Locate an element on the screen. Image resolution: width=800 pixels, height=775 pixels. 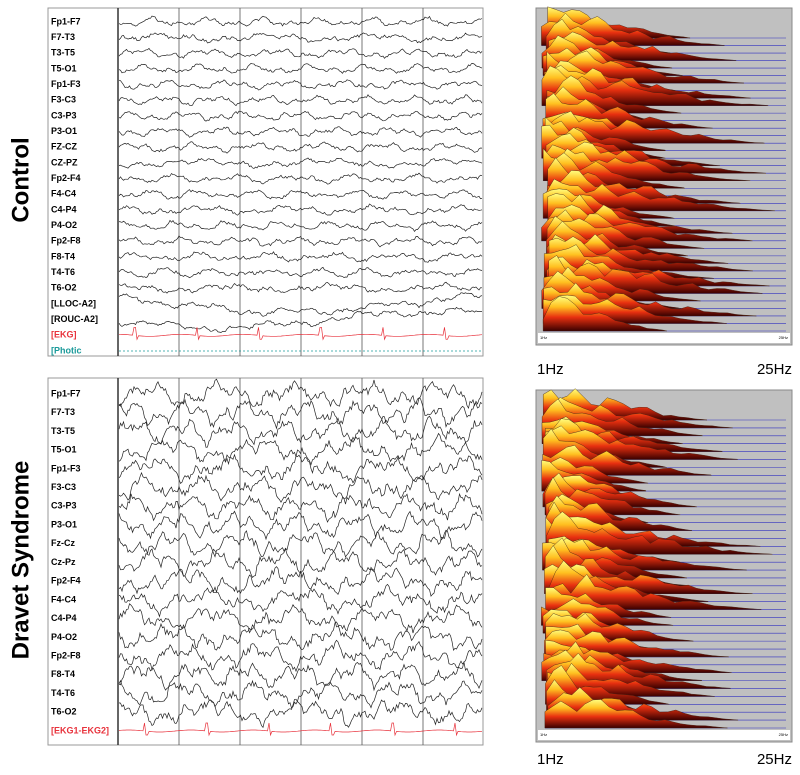
panel-title: Dravet Syndrome is located at coordinates (20, 560).